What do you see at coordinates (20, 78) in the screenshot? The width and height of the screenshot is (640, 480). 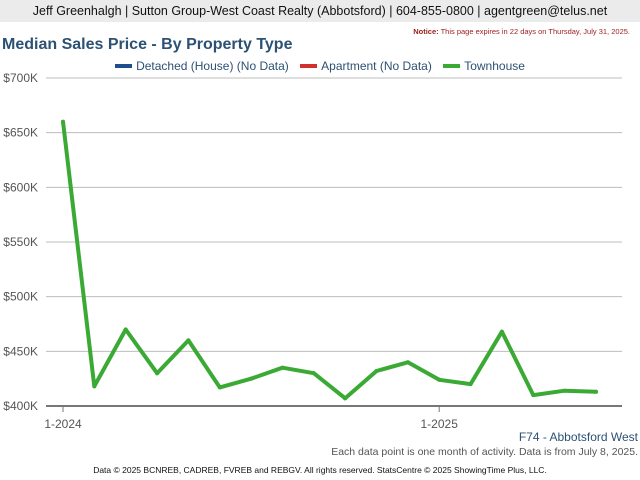 I see `y-tick-label: $700K` at bounding box center [20, 78].